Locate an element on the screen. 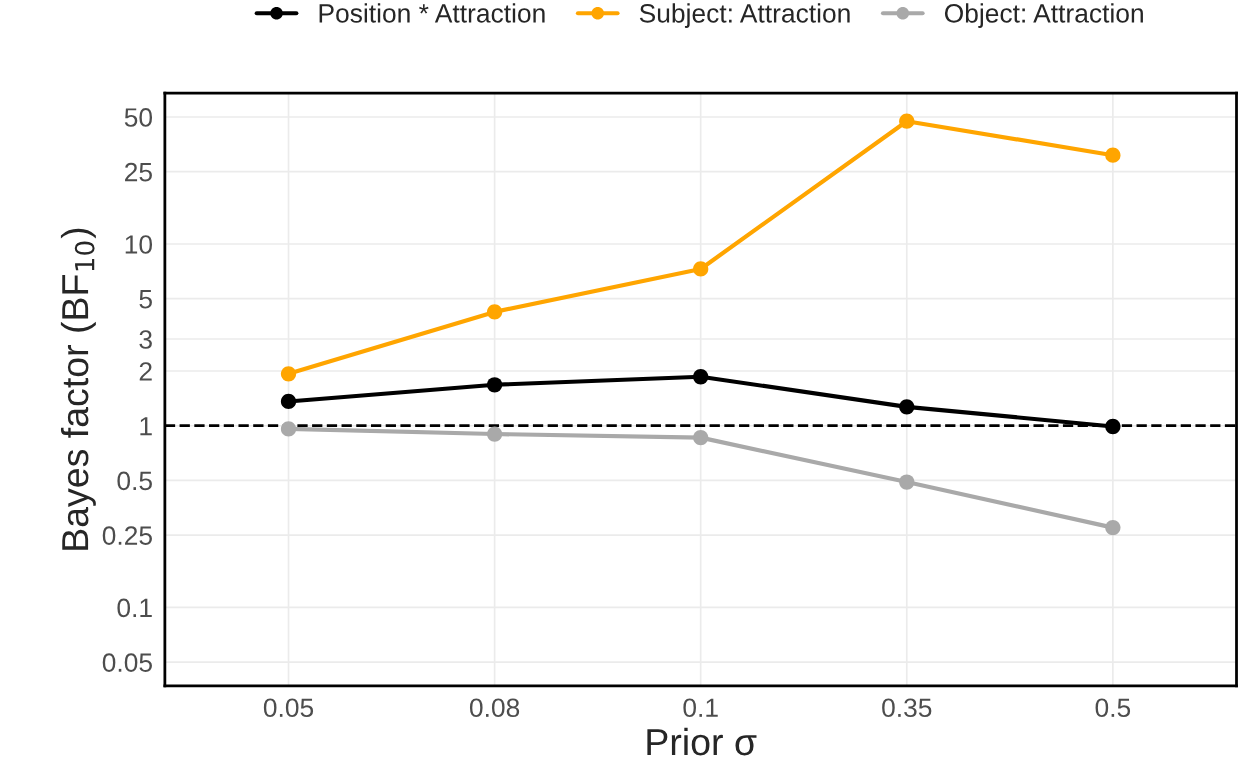 This screenshot has width=1249, height=783. x-tick-label: 0.1 is located at coordinates (700, 708).